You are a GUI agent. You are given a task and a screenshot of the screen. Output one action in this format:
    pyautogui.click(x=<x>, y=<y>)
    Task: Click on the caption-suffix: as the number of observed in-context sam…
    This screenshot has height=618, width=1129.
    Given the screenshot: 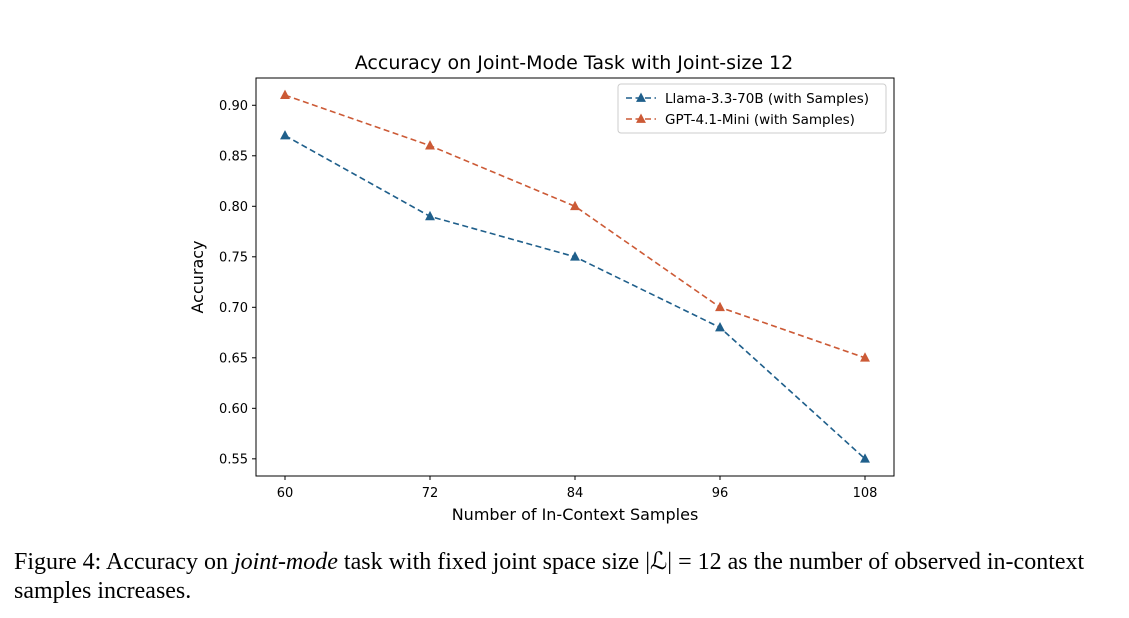 What is the action you would take?
    pyautogui.click(x=549, y=576)
    